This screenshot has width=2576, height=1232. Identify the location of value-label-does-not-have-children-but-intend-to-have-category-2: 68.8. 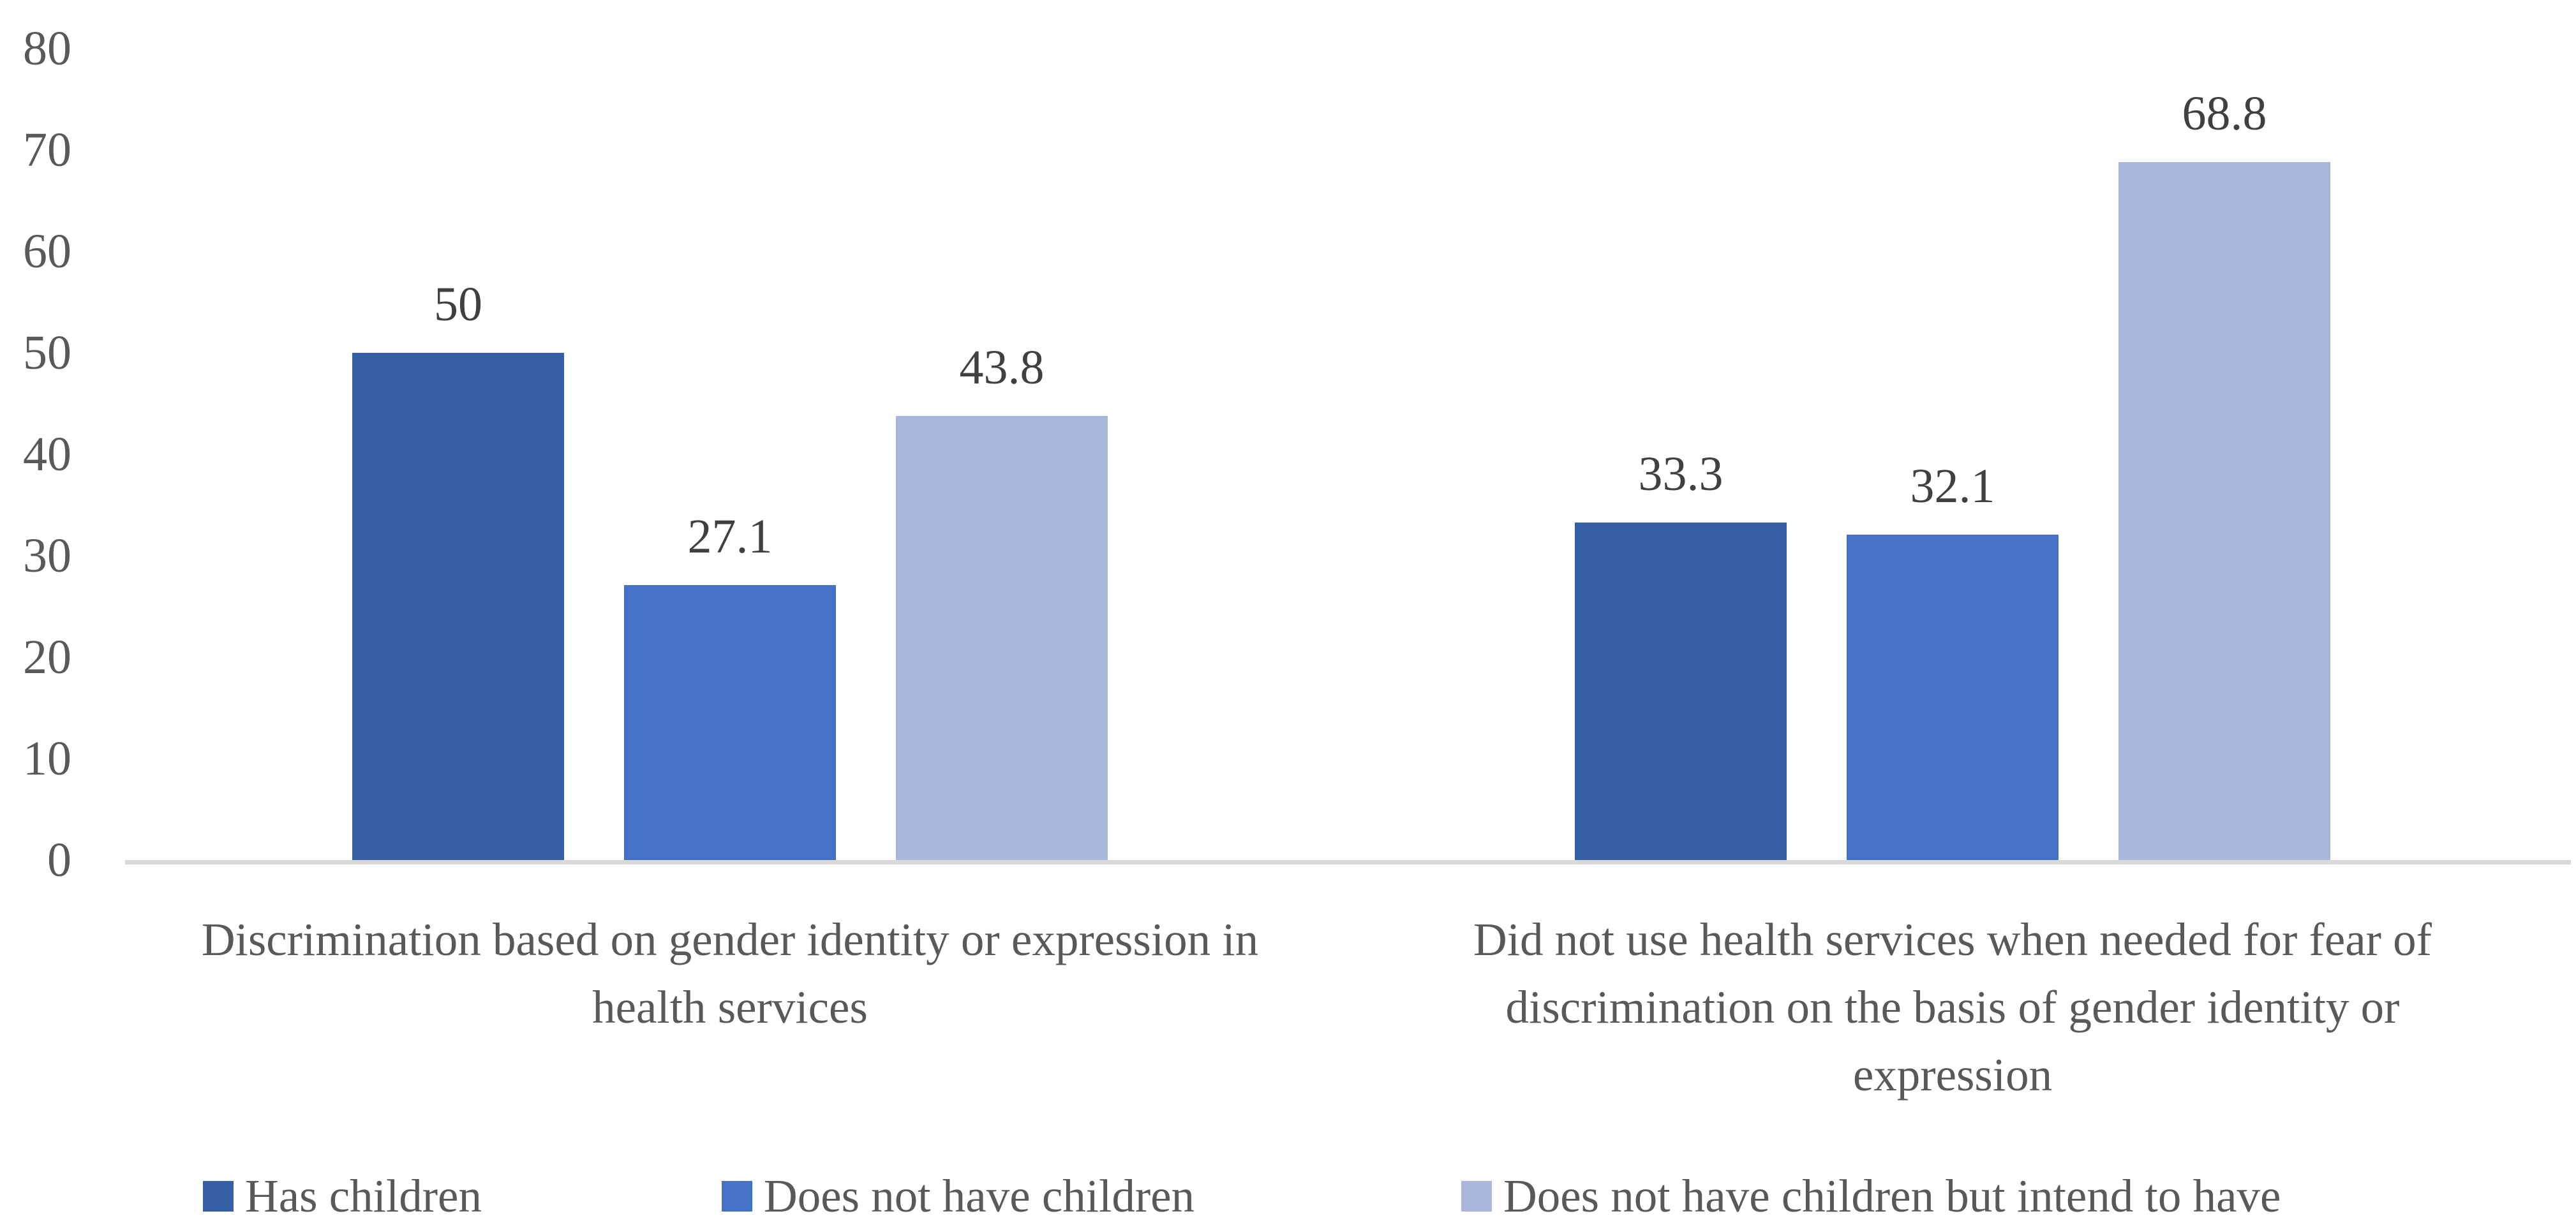
(2224, 114).